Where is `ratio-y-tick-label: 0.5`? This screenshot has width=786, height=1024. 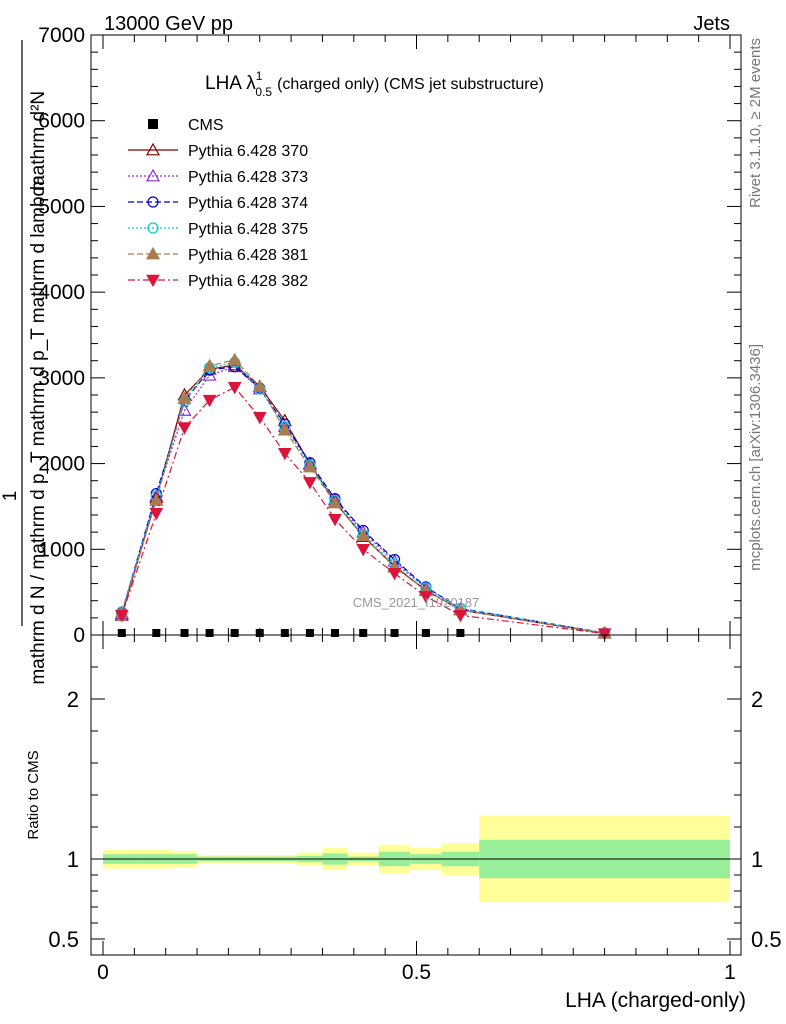
ratio-y-tick-label: 0.5 is located at coordinates (63, 939).